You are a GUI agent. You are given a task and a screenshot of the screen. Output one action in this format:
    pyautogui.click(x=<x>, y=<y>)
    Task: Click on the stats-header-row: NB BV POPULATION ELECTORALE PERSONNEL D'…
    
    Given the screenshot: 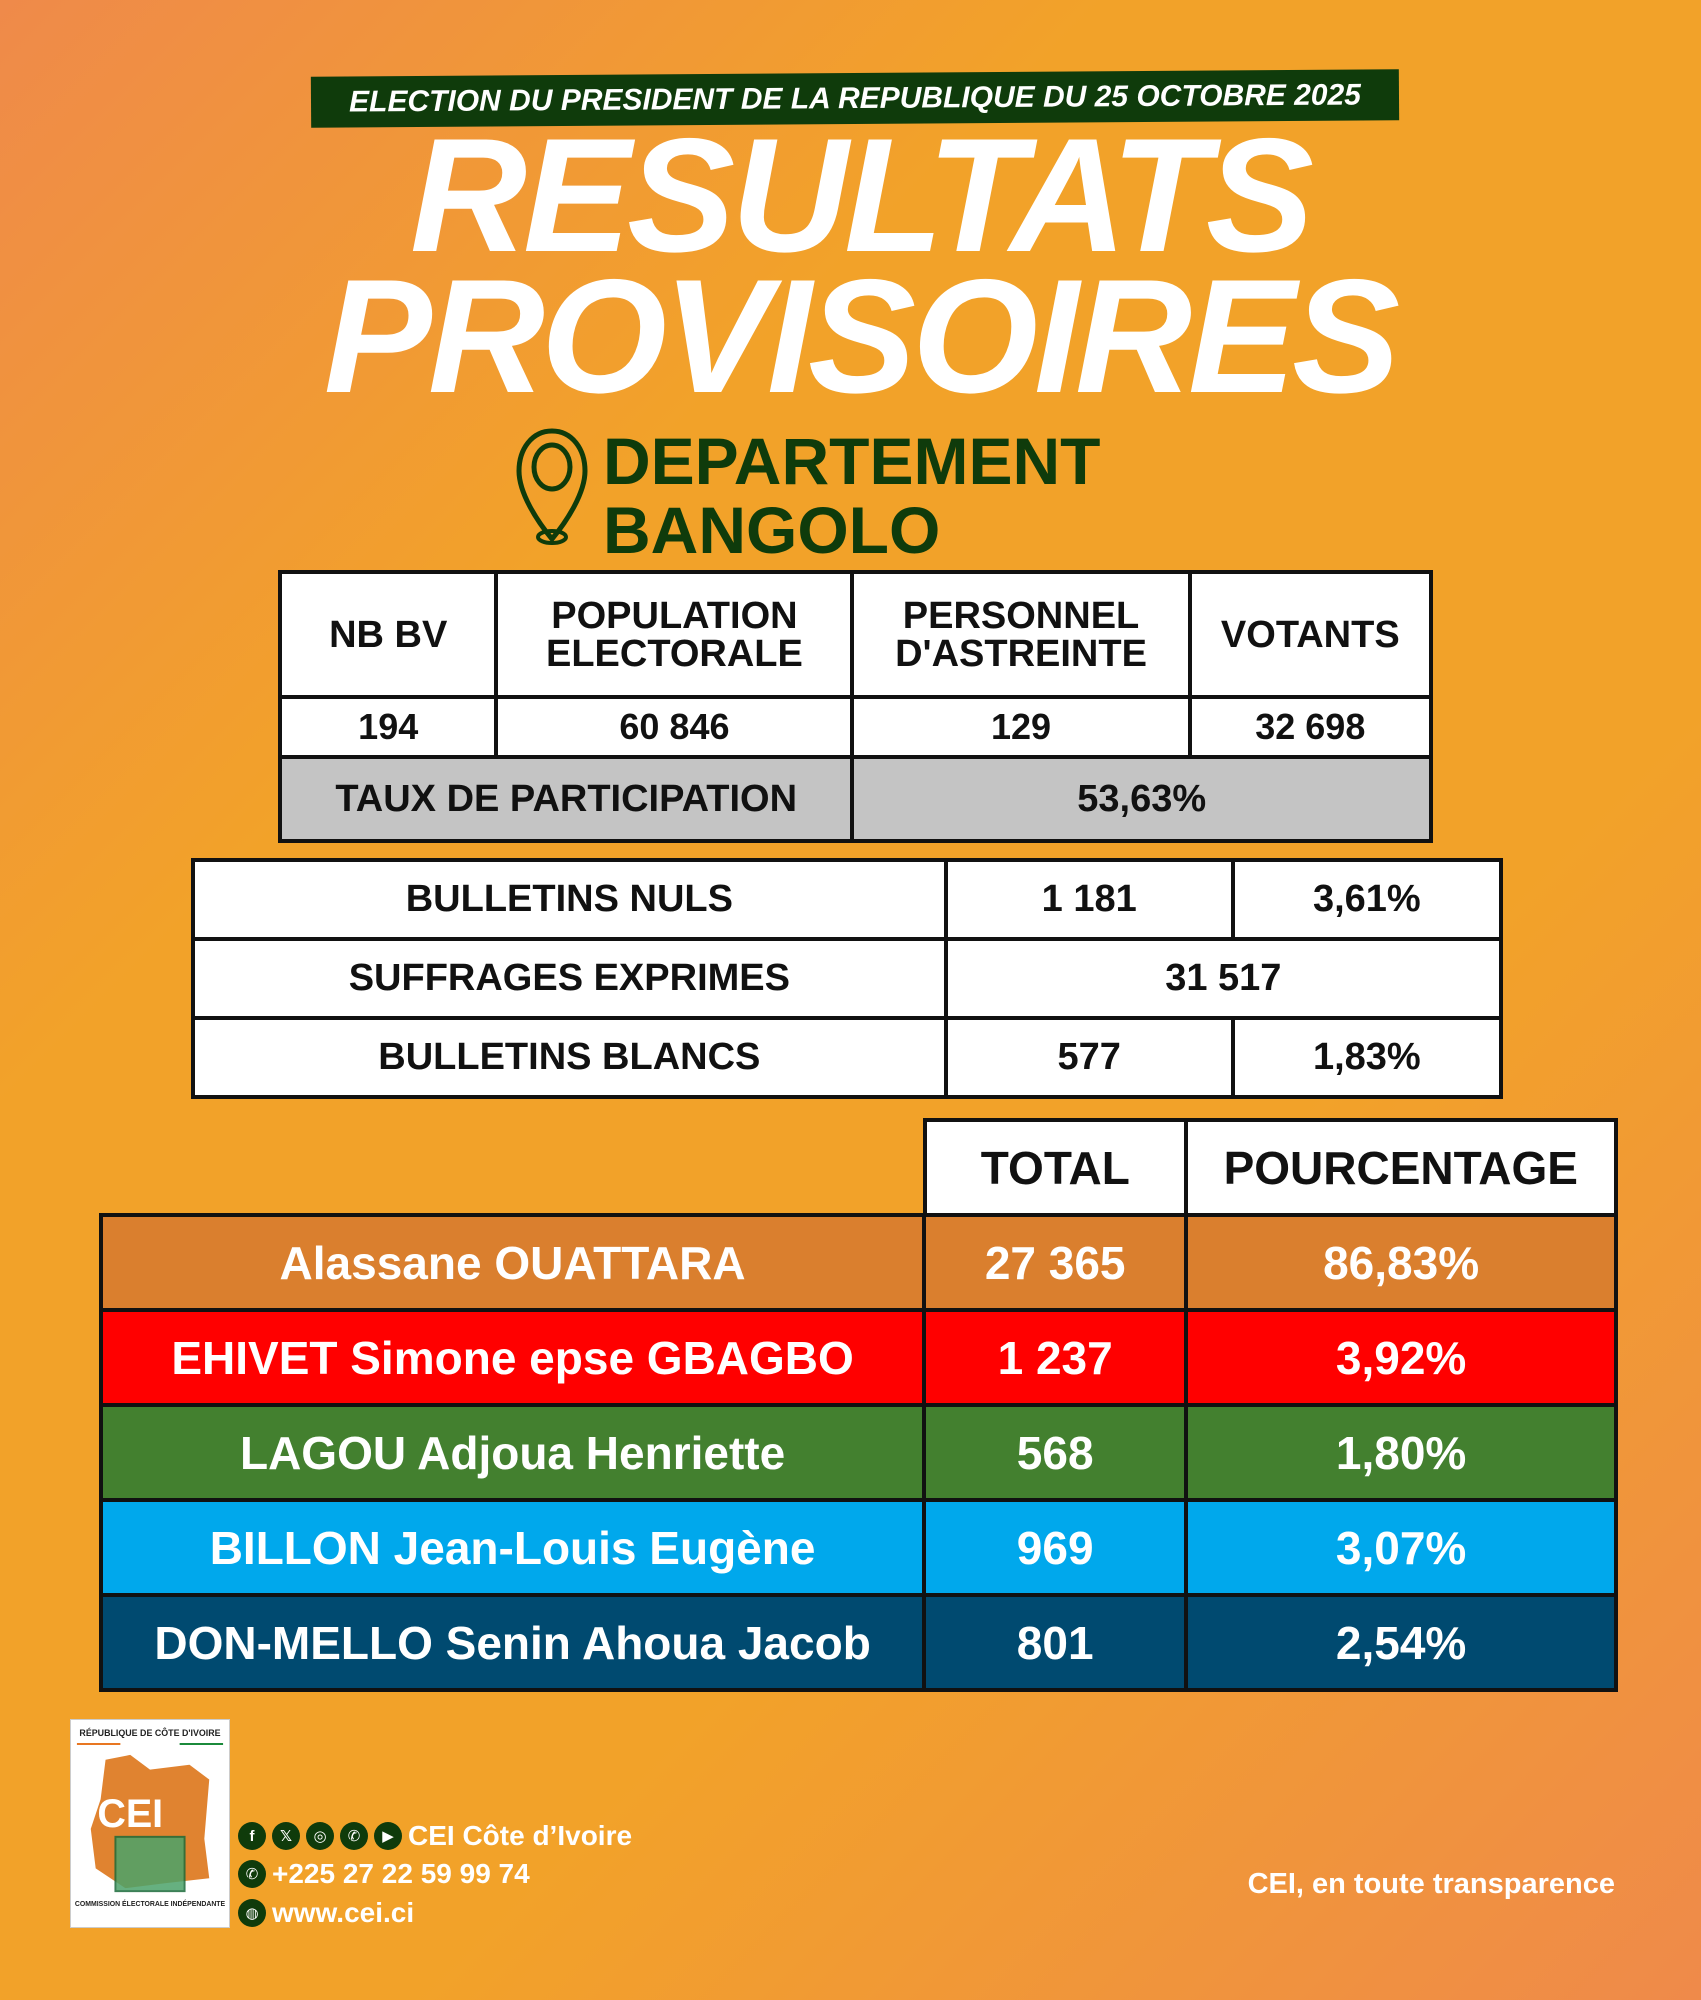 What is the action you would take?
    pyautogui.click(x=855, y=634)
    